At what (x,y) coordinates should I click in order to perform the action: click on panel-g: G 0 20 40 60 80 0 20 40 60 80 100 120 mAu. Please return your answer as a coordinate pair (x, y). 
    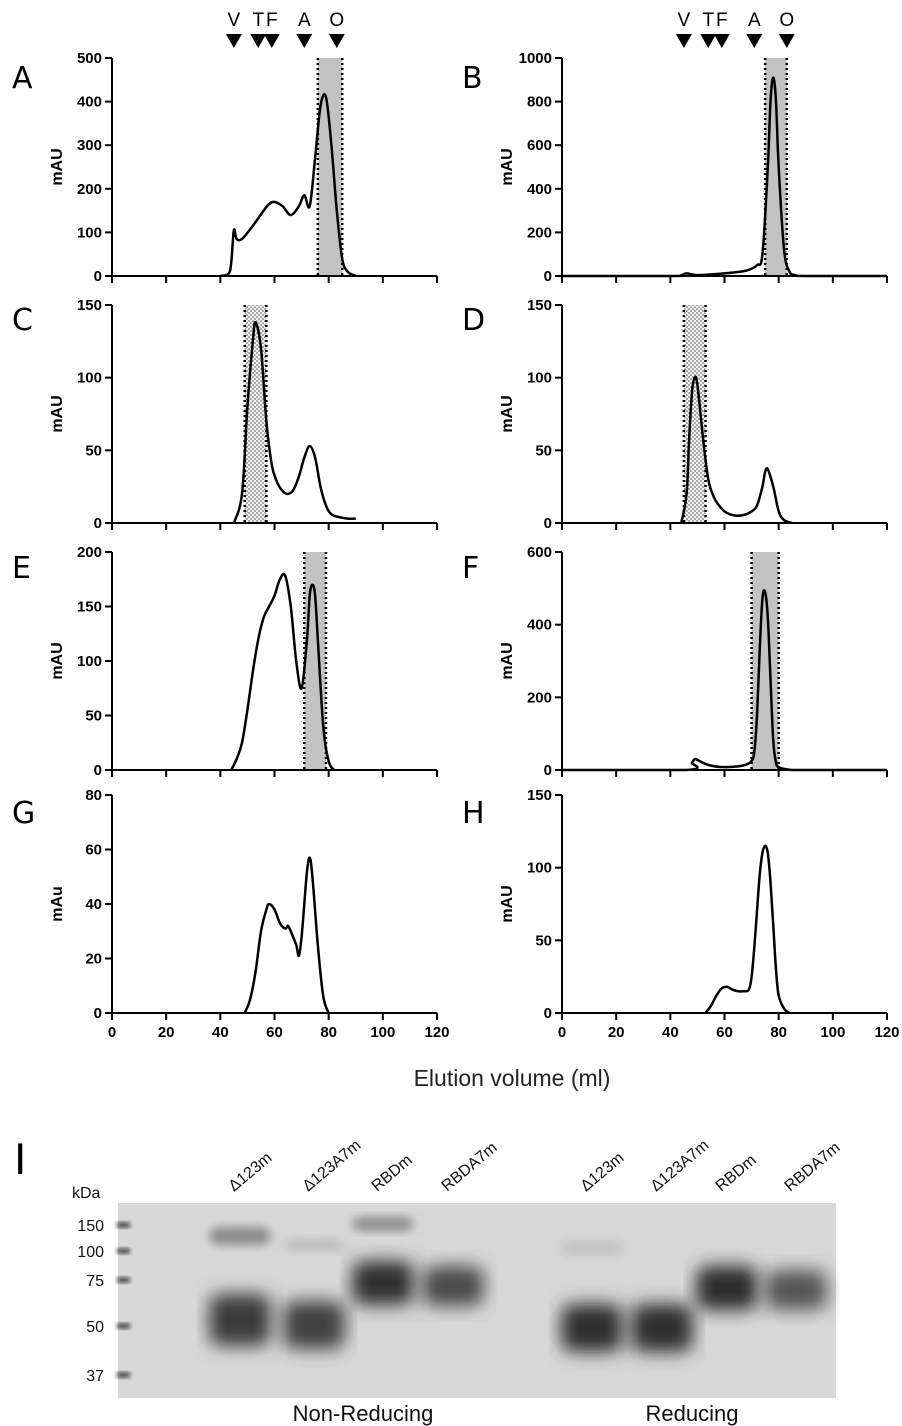
    Looking at the image, I should click on (231, 914).